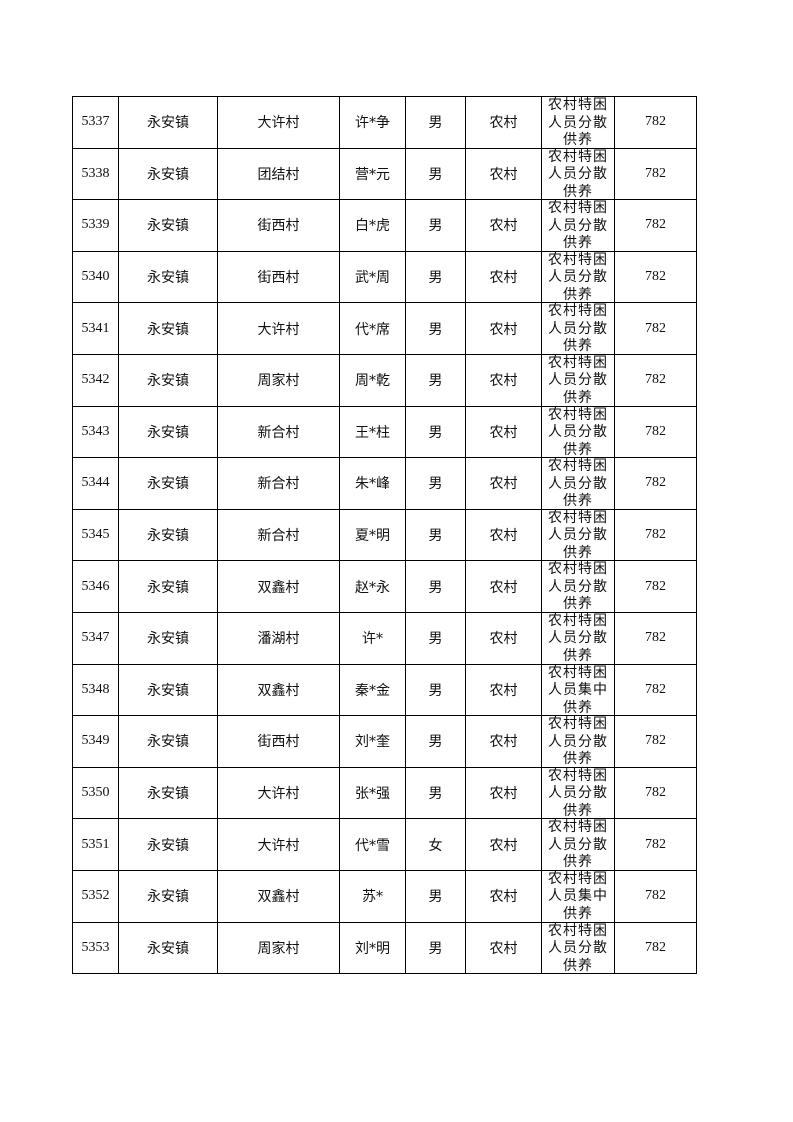 Image resolution: width=793 pixels, height=1122 pixels. I want to click on village-cell: 周家村, so click(278, 380).